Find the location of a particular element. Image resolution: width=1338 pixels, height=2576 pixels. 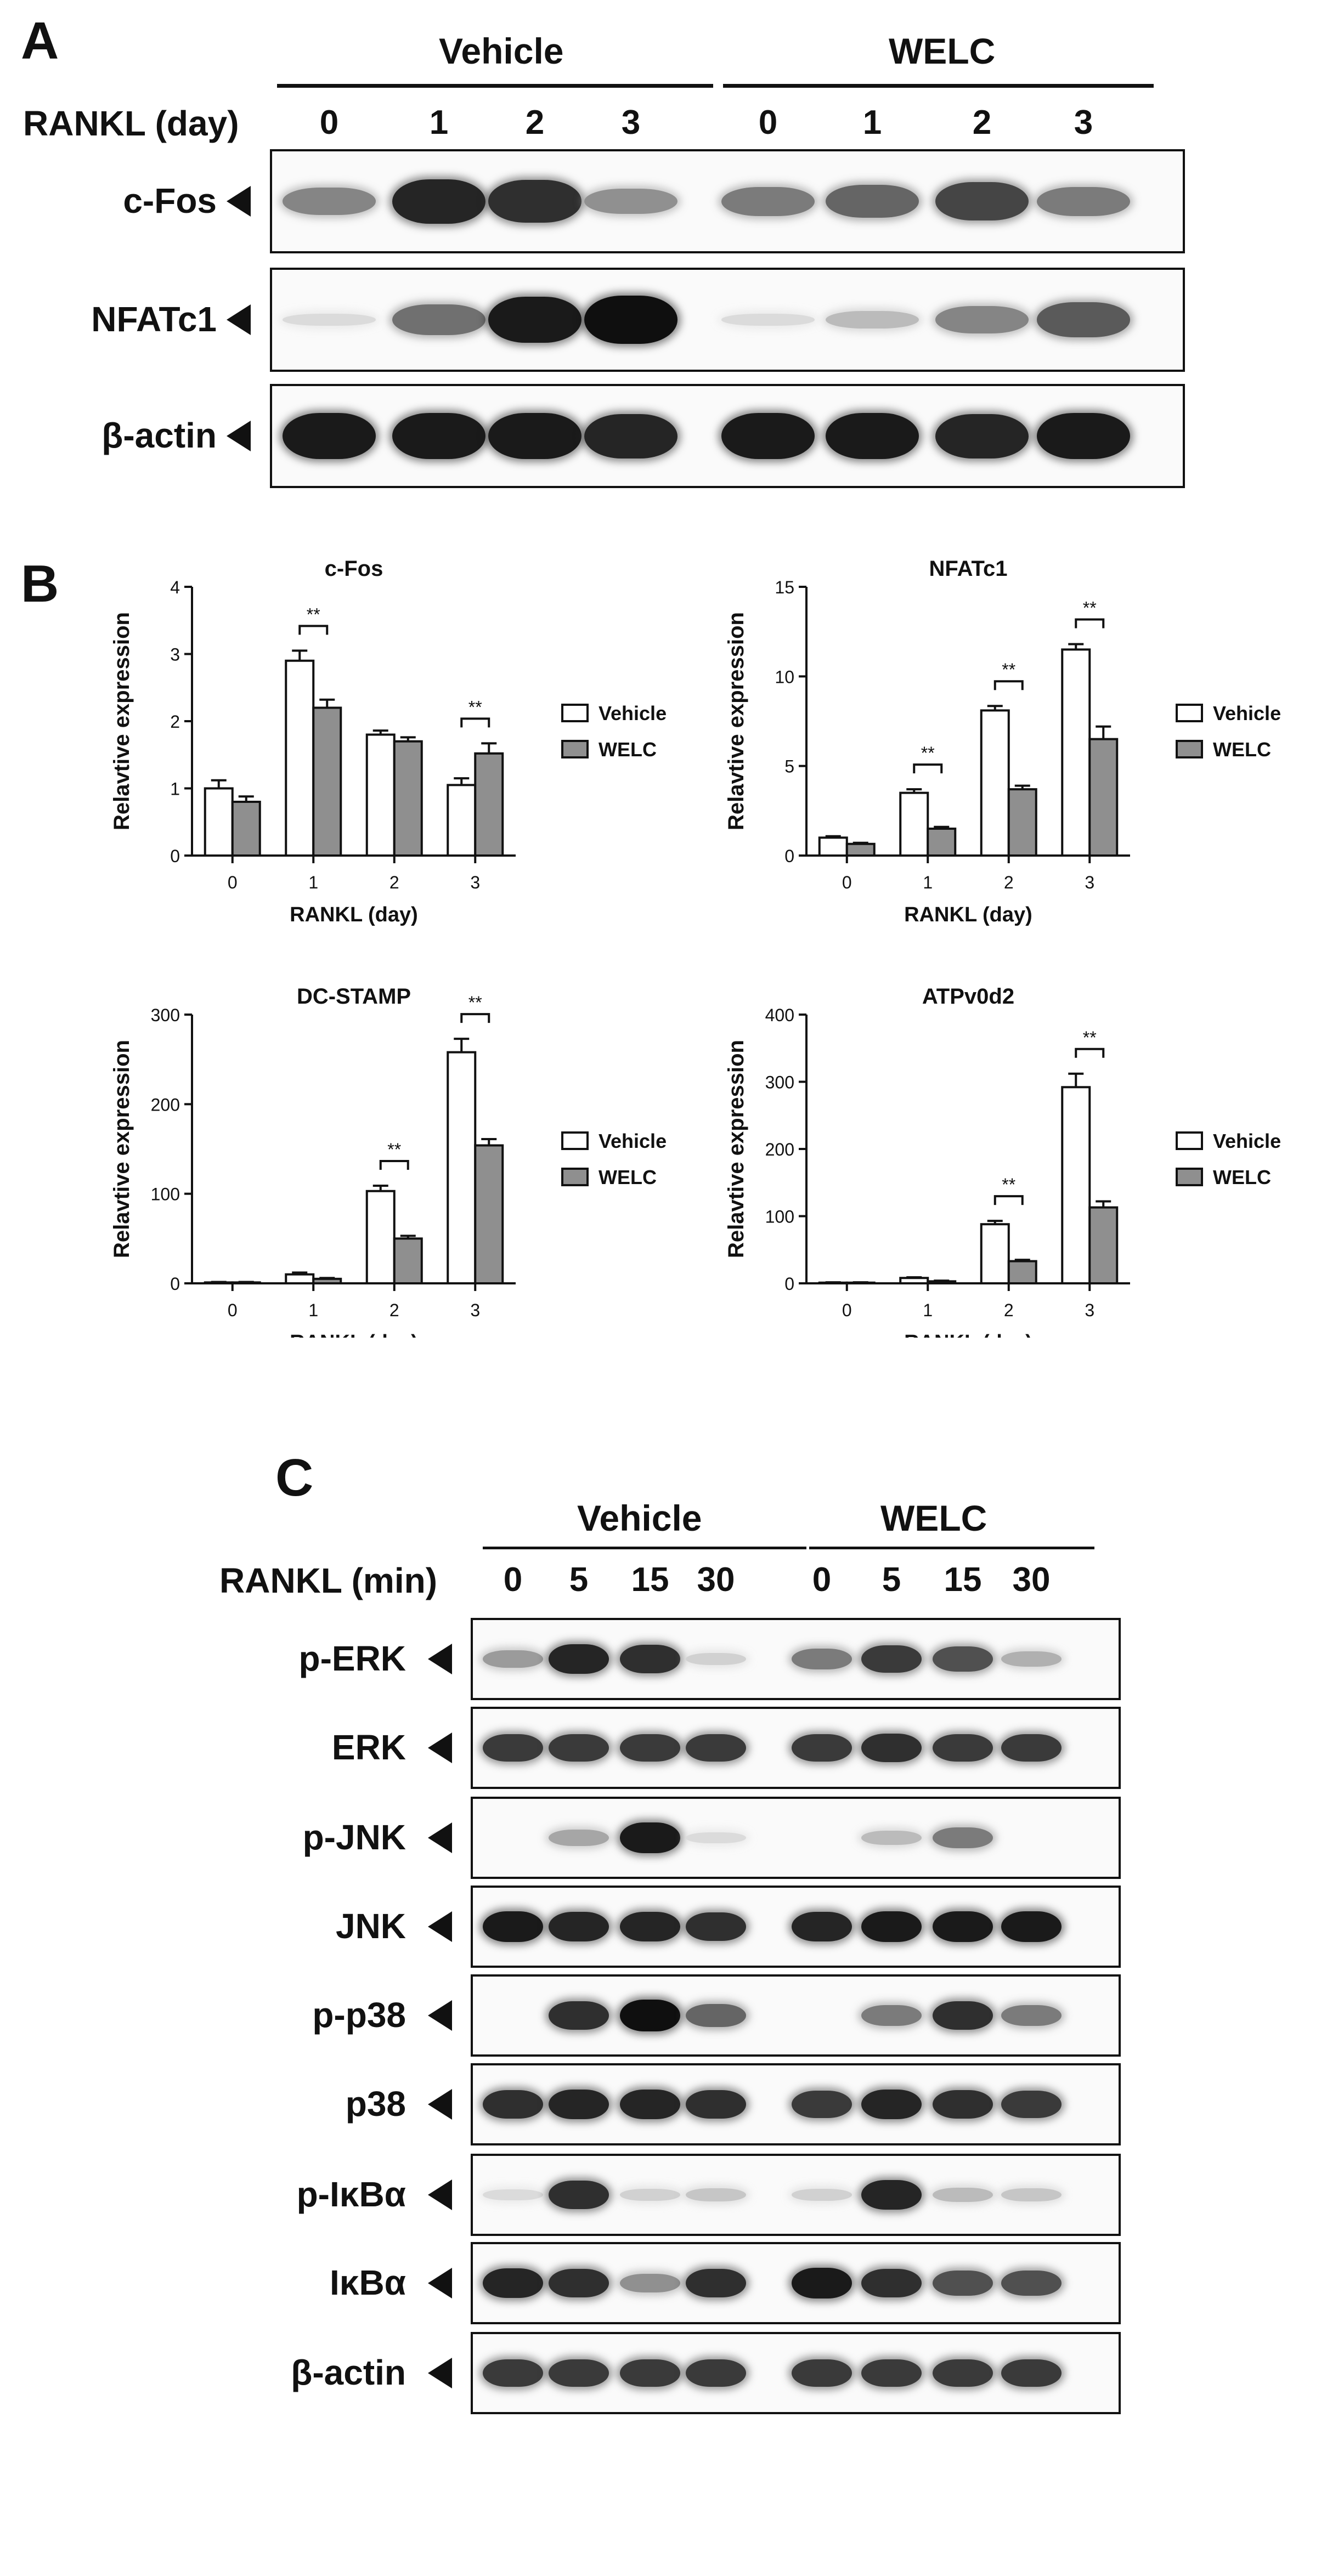

y-tick-label: 10 is located at coordinates (784, 677).